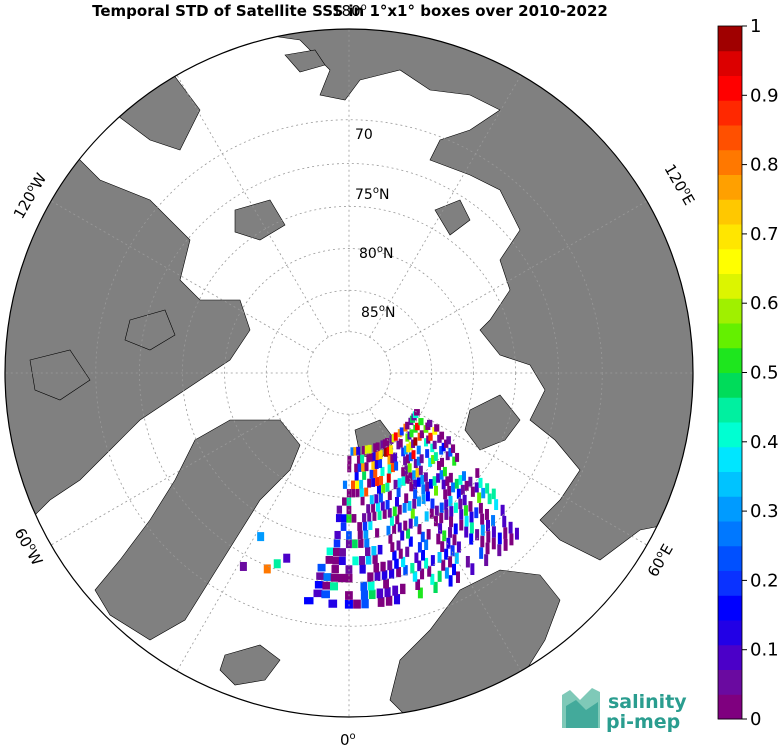  I want to click on parallel-line, so click(349, 373).